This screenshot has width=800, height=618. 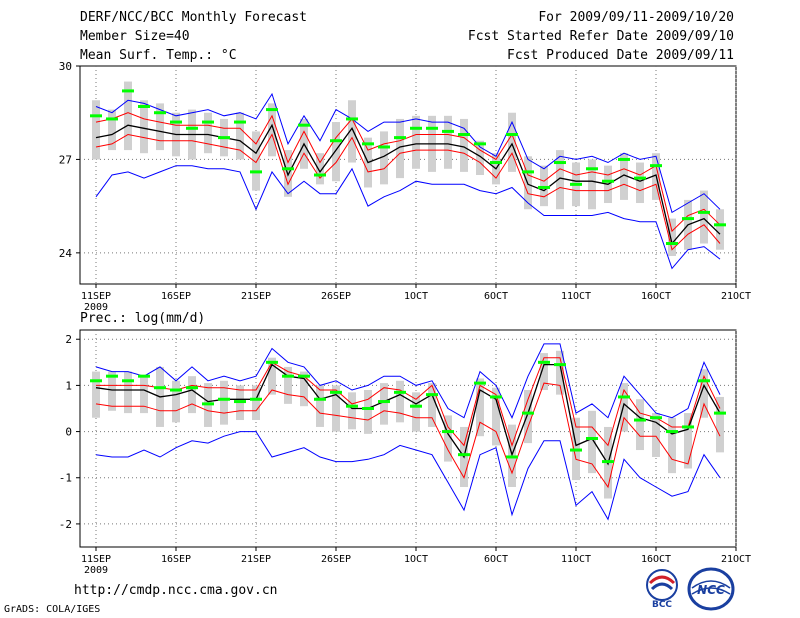 I want to click on y-tick-label: 1, so click(x=68, y=385).